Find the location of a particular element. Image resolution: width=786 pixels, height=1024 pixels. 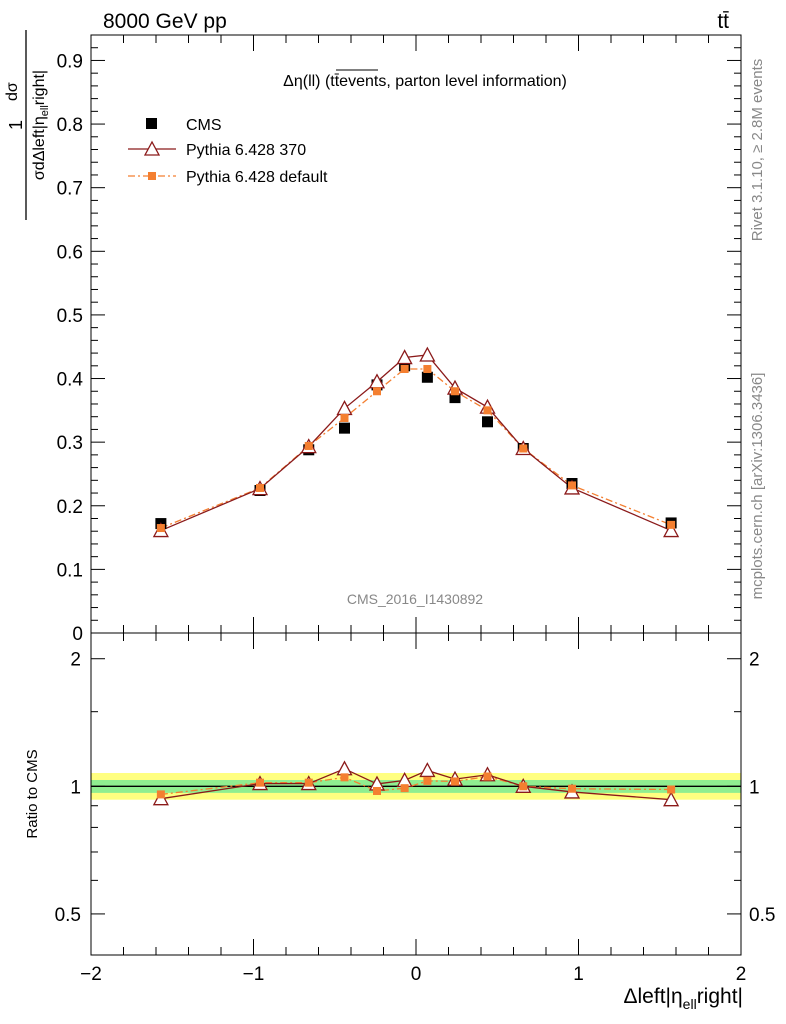

main-y-tick-label: 0.4 is located at coordinates (70, 380).